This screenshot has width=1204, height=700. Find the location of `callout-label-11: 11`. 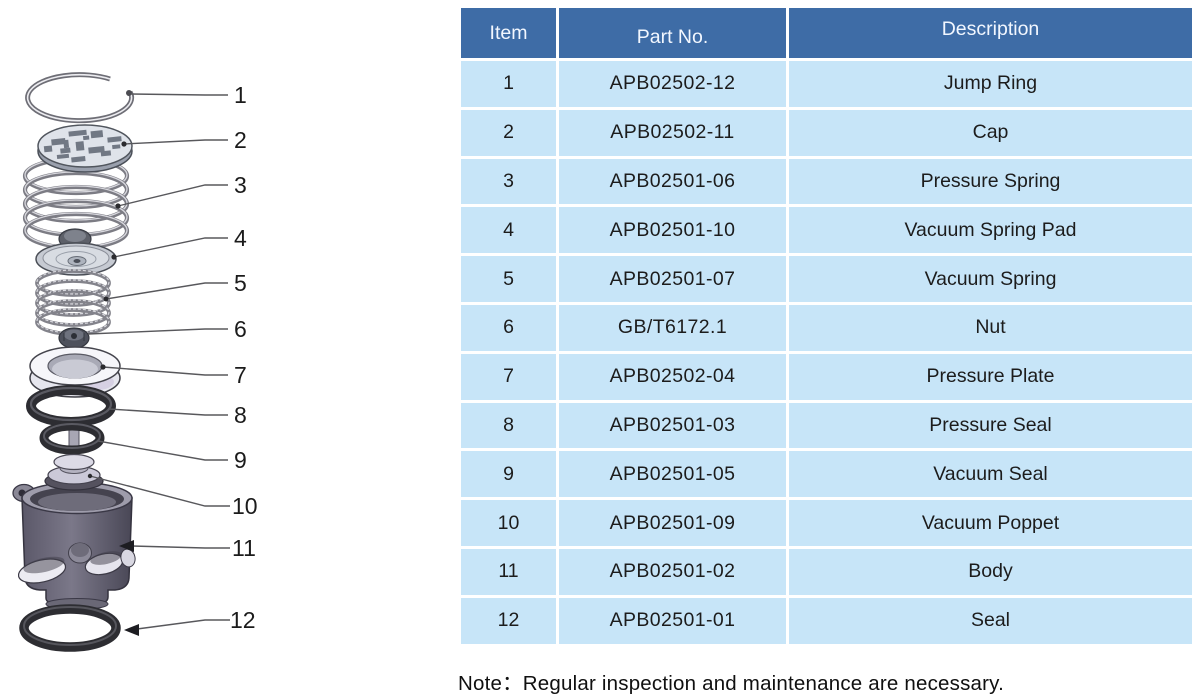

callout-label-11: 11 is located at coordinates (244, 548).